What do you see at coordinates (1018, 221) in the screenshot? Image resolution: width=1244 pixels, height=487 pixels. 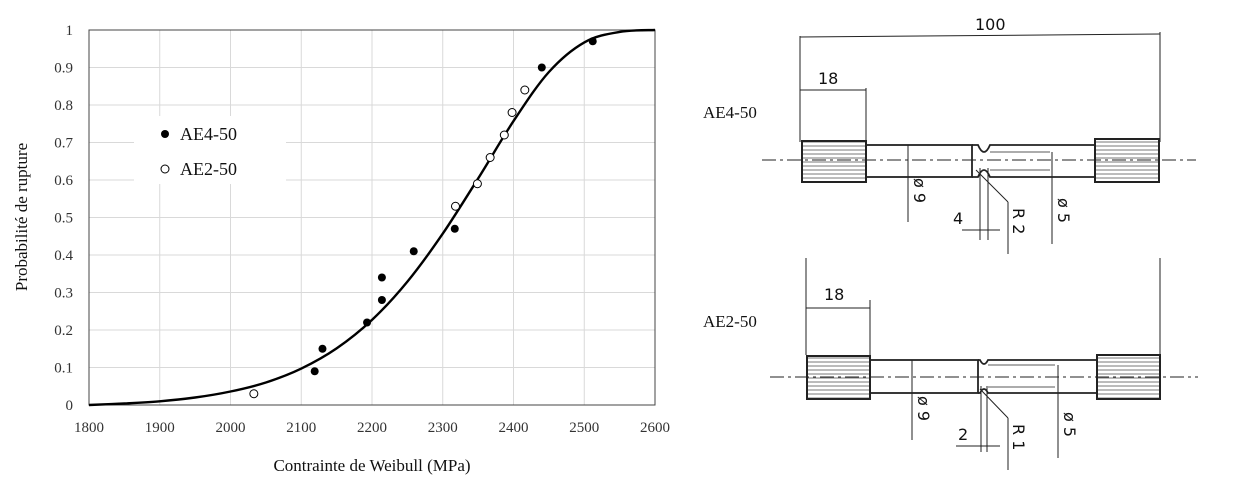 I see `dim-radius: R 2` at bounding box center [1018, 221].